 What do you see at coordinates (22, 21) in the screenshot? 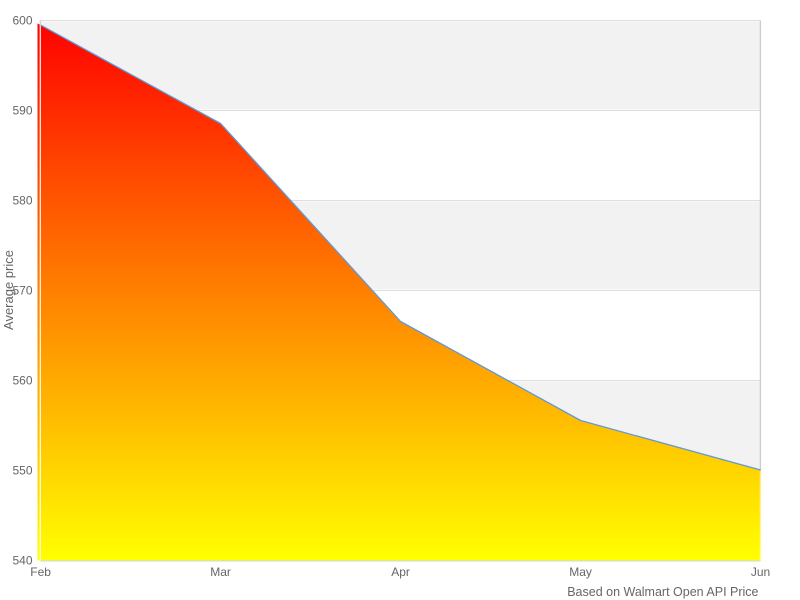
I see `svg-text: 600` at bounding box center [22, 21].